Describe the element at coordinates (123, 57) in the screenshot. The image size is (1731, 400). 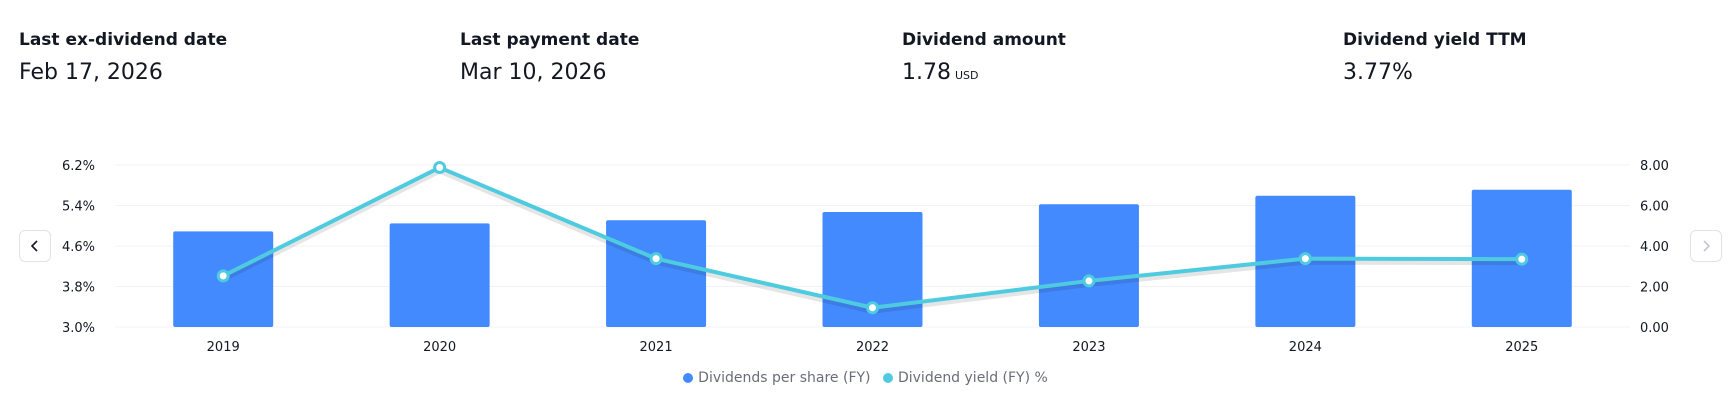
I see `stat-ex-dividend-date: Last ex-dividend date Feb 17, 2026` at that location.